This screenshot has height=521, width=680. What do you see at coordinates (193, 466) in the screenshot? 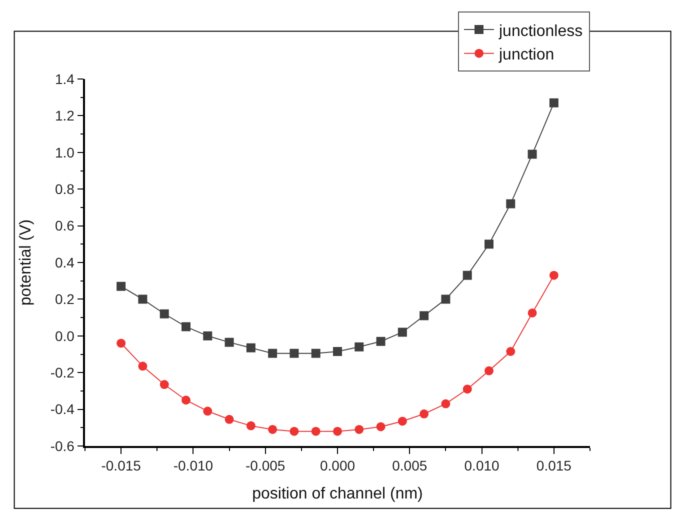
I see `x-tick-label: -0.010` at bounding box center [193, 466].